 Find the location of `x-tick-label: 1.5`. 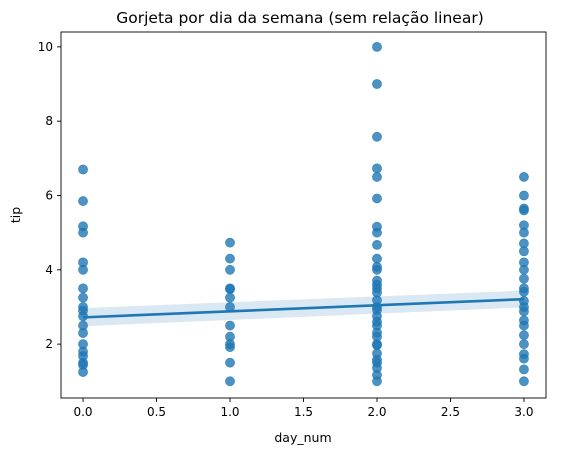

x-tick-label: 1.5 is located at coordinates (303, 412).